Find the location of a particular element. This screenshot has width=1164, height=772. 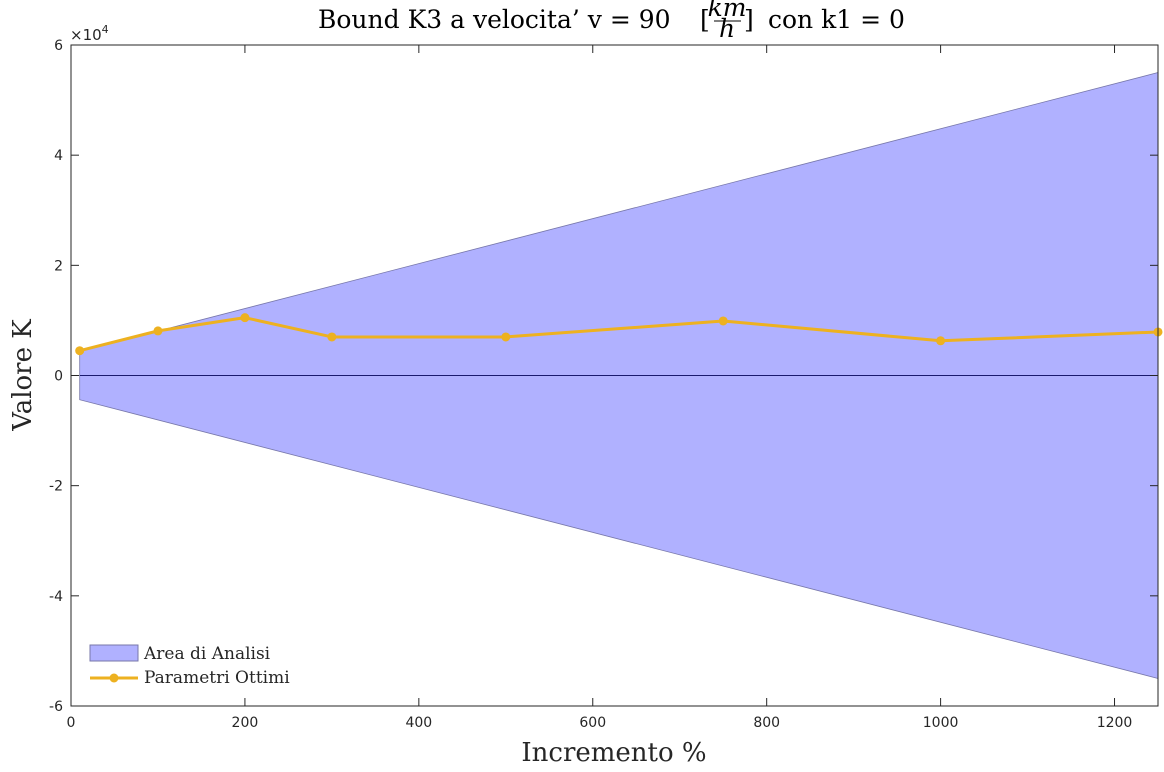

y-axis-exponent: ×10⁴ is located at coordinates (89, 33).